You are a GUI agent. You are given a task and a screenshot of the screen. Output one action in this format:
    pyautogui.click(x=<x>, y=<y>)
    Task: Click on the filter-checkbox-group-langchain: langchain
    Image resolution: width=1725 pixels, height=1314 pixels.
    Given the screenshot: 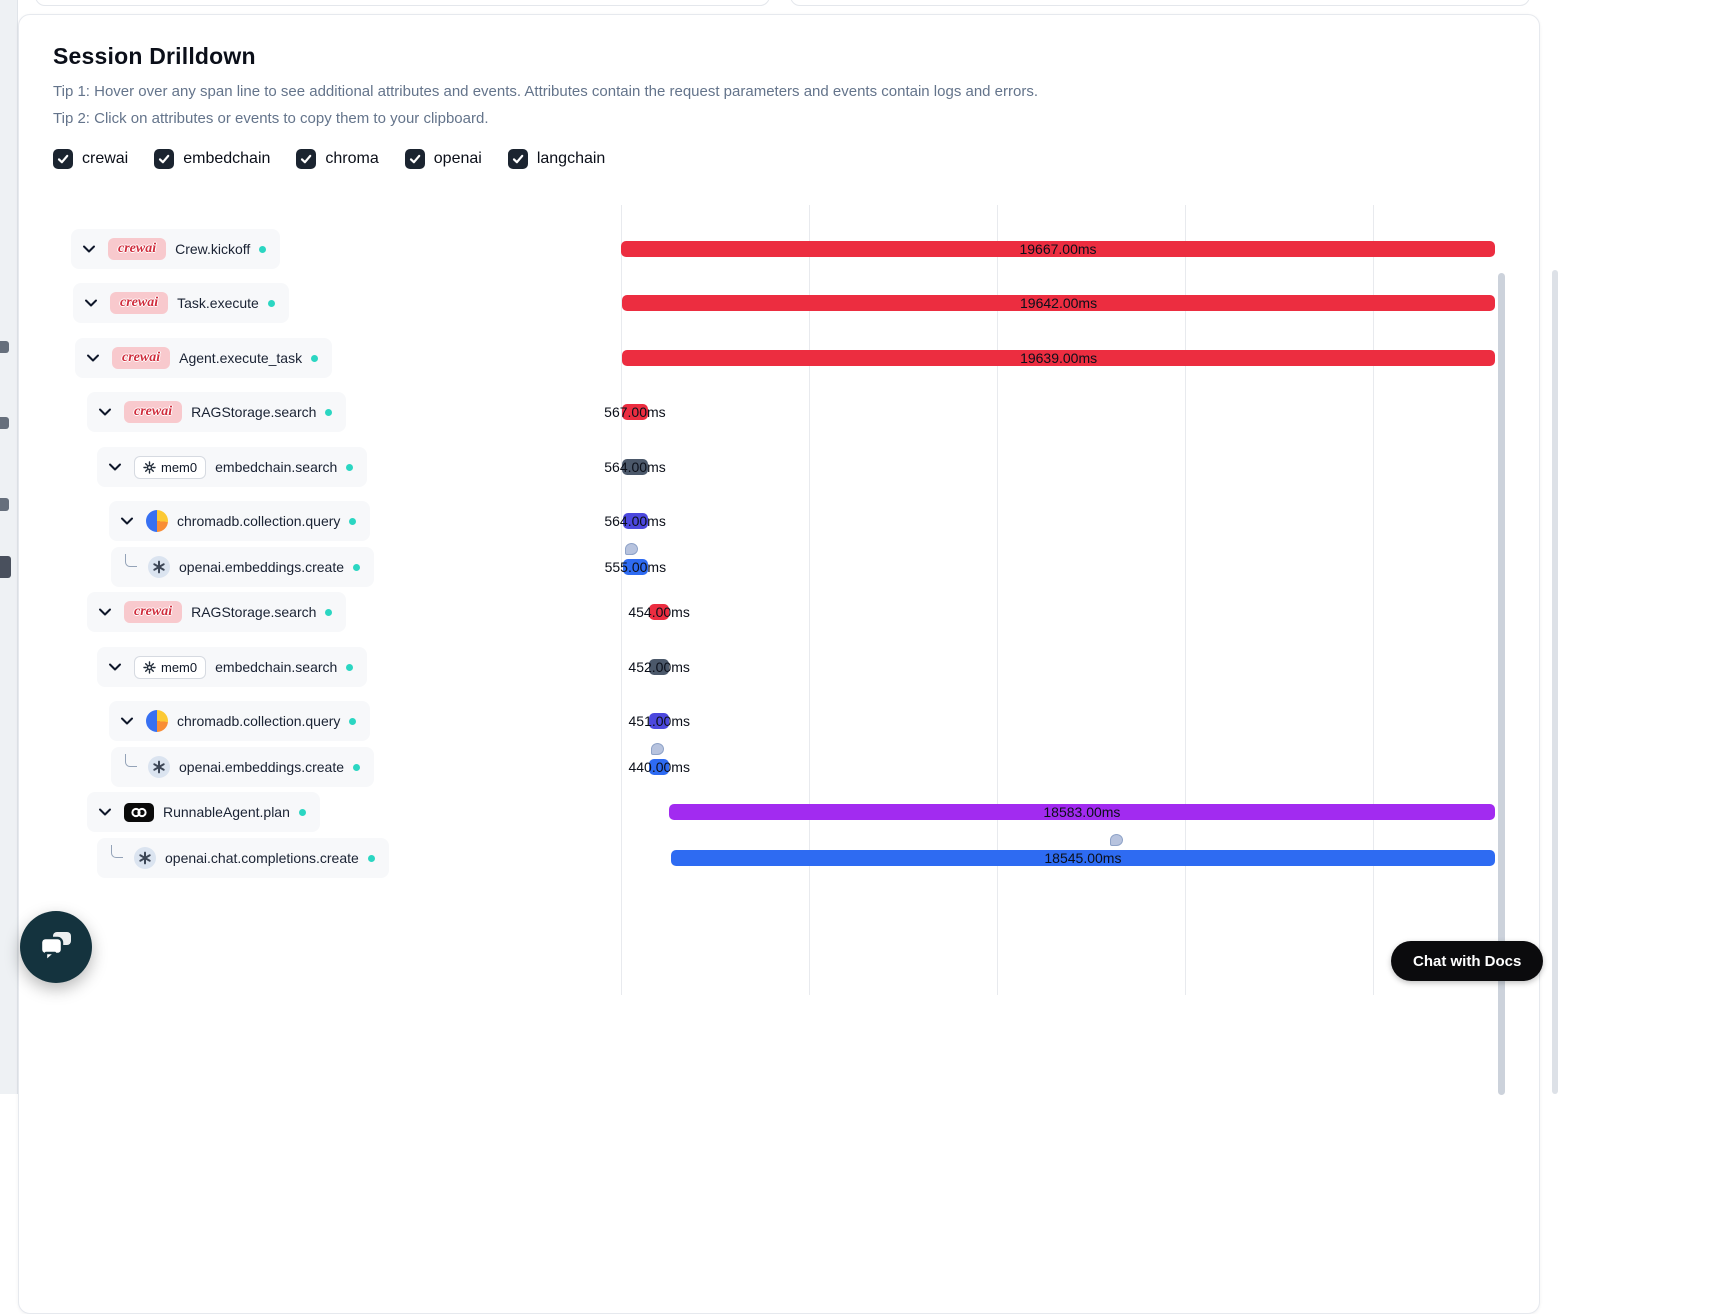 What is the action you would take?
    pyautogui.click(x=556, y=159)
    